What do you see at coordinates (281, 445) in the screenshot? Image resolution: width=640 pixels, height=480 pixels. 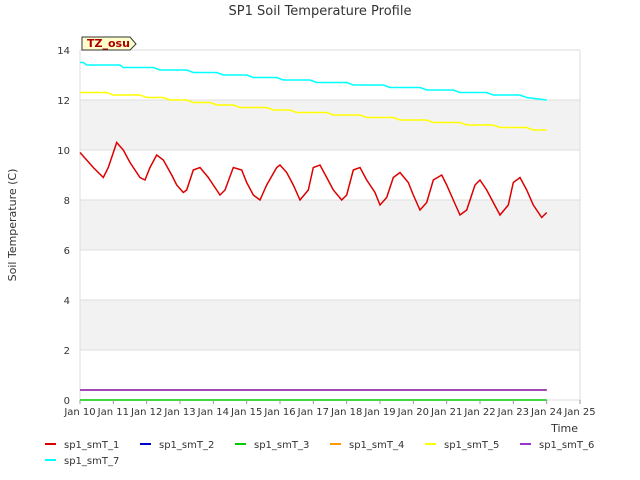 I see `legend-label: sp1_smT_3` at bounding box center [281, 445].